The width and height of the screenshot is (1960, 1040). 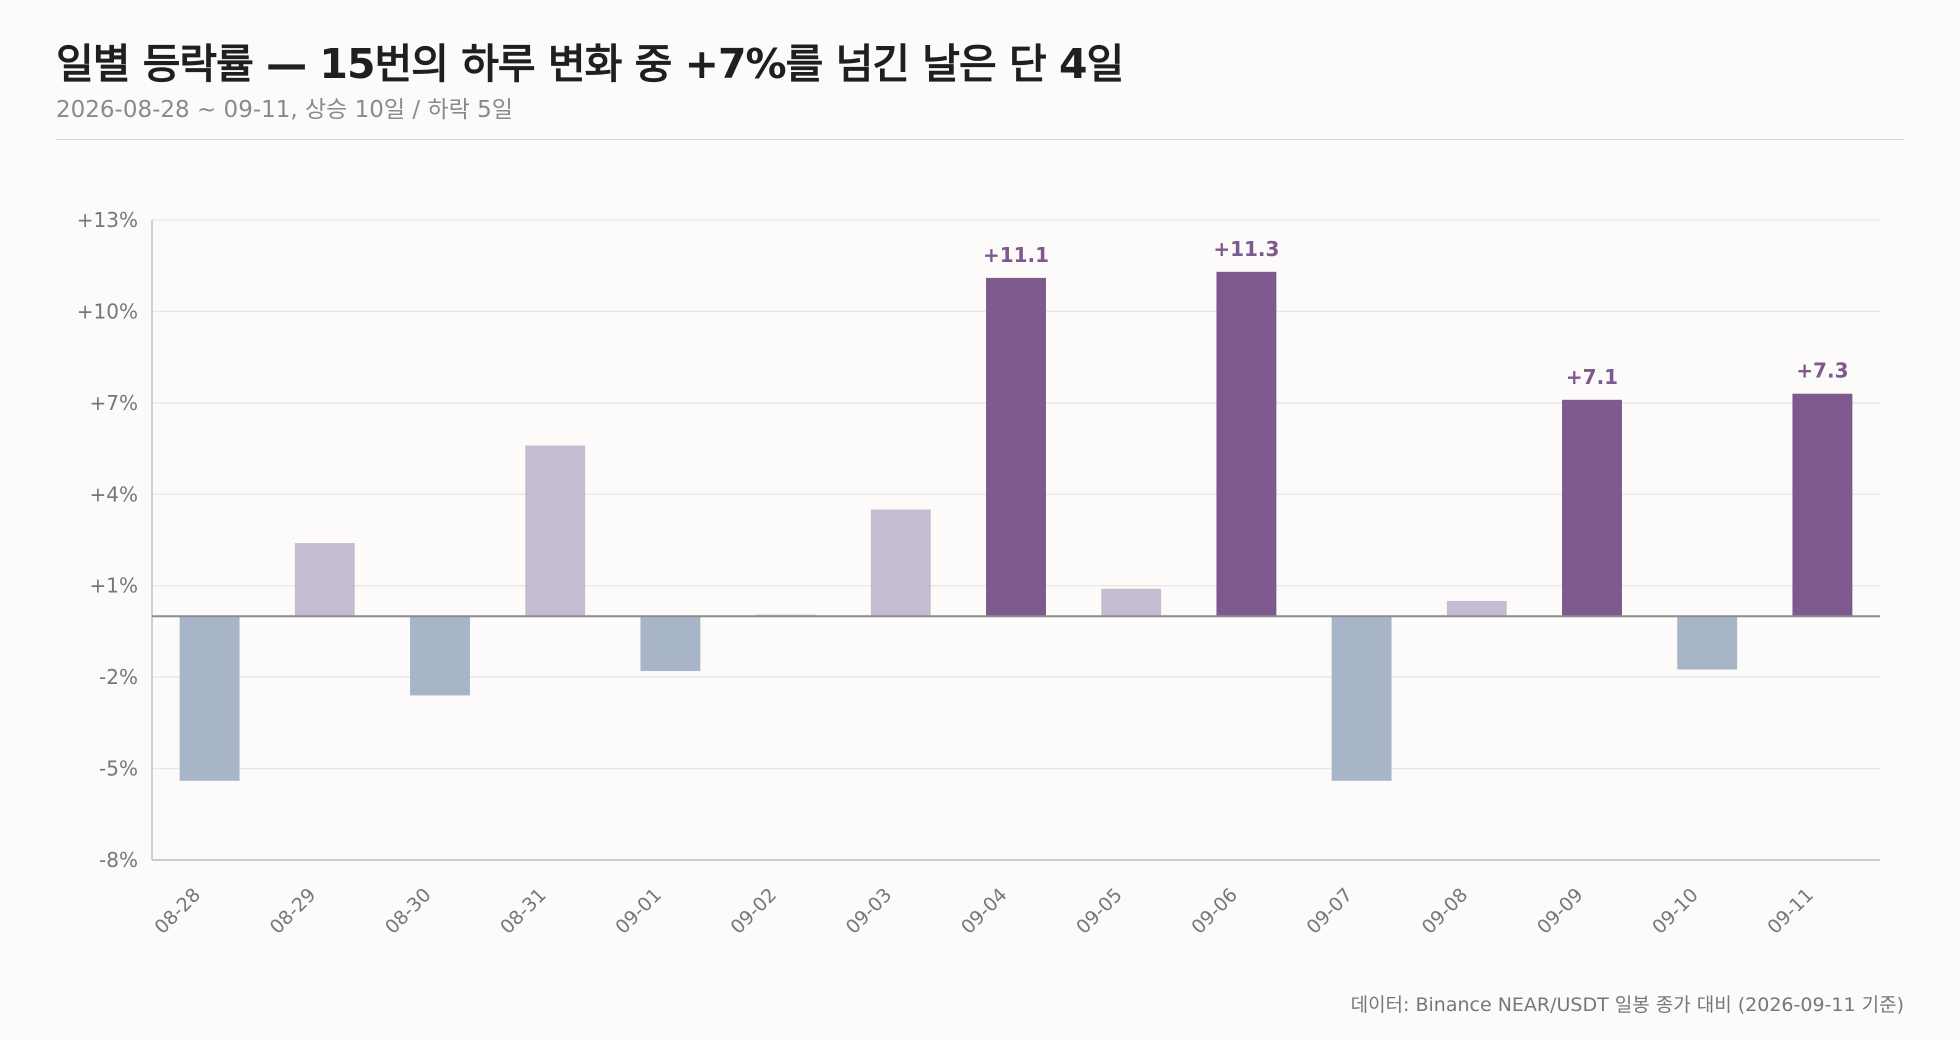 I want to click on x-tick-label: 08-29, so click(x=293, y=911).